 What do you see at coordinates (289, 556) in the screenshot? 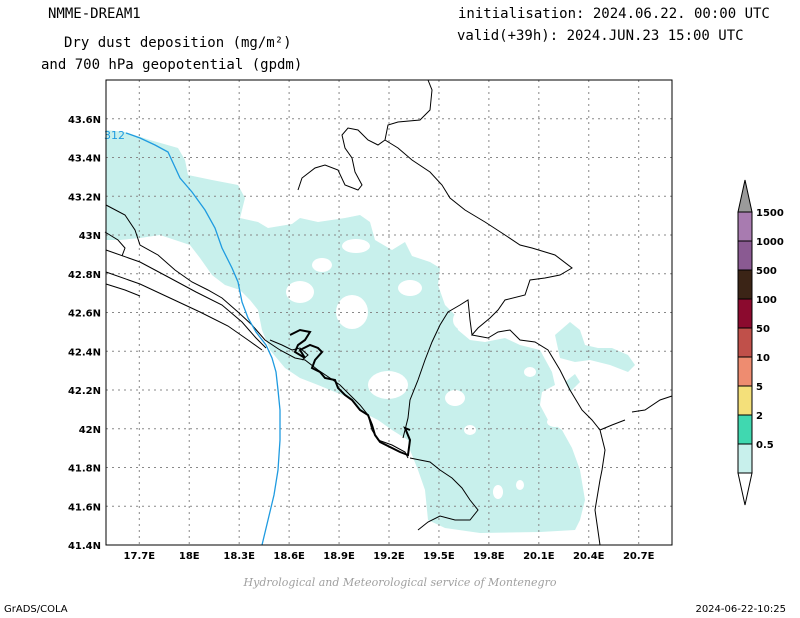
I see `lon-tick-label: 18.6E` at bounding box center [289, 556].